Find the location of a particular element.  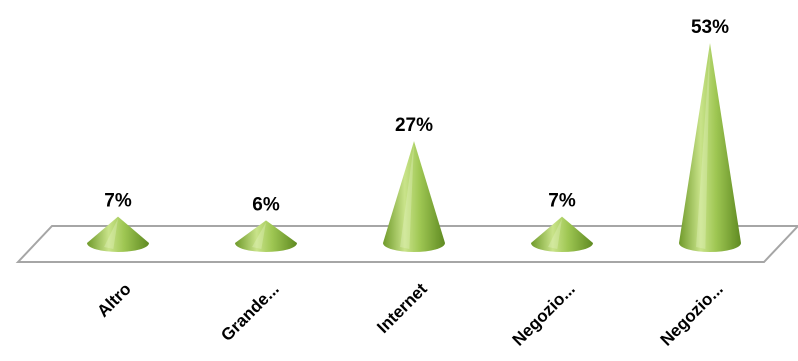

data-label-3: 27% is located at coordinates (414, 125).